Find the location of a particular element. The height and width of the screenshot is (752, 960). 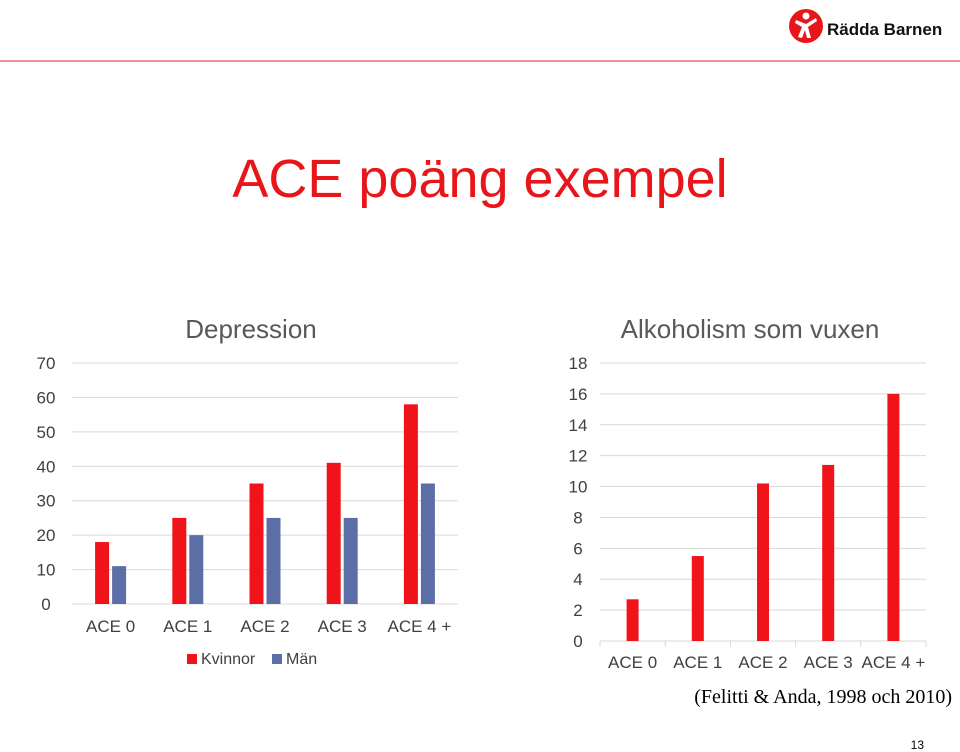

y-tick-label: 50 is located at coordinates (46, 432).